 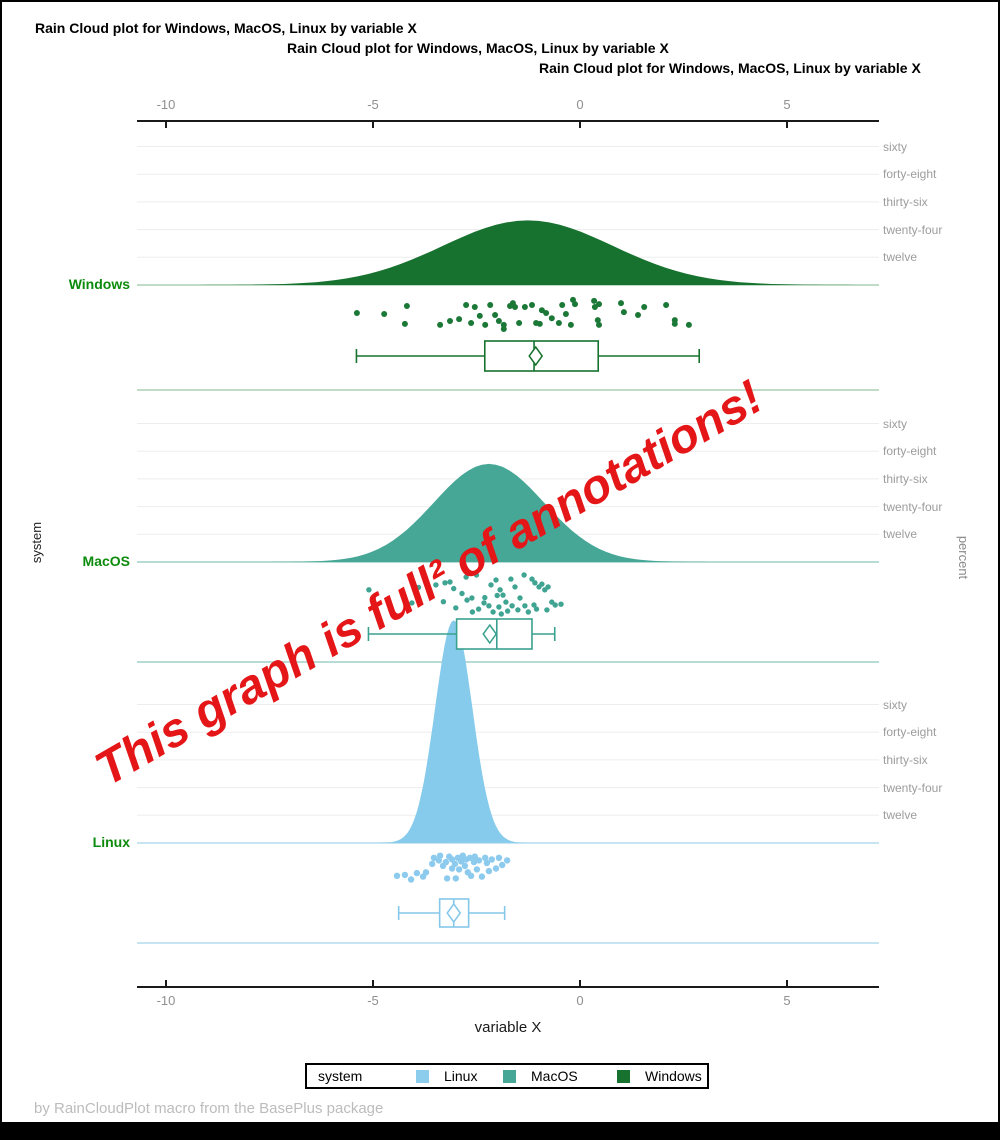 I want to click on x-tick-label-top: -10, so click(x=166, y=104).